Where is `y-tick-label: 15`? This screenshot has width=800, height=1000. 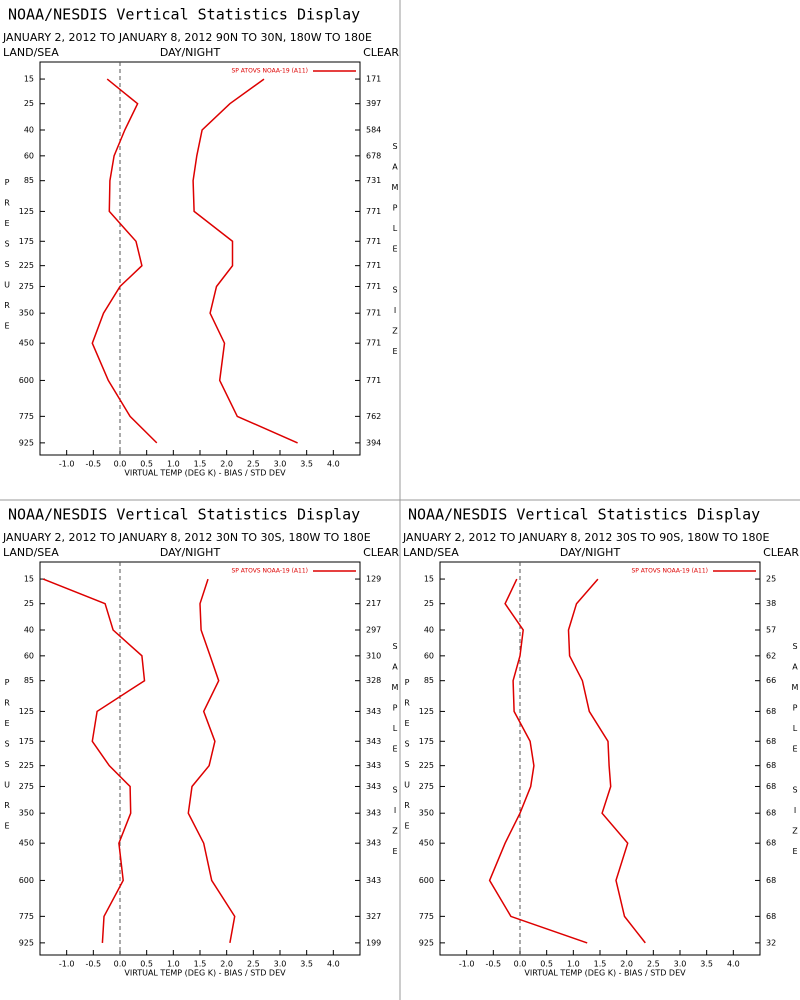 y-tick-label: 15 is located at coordinates (29, 79).